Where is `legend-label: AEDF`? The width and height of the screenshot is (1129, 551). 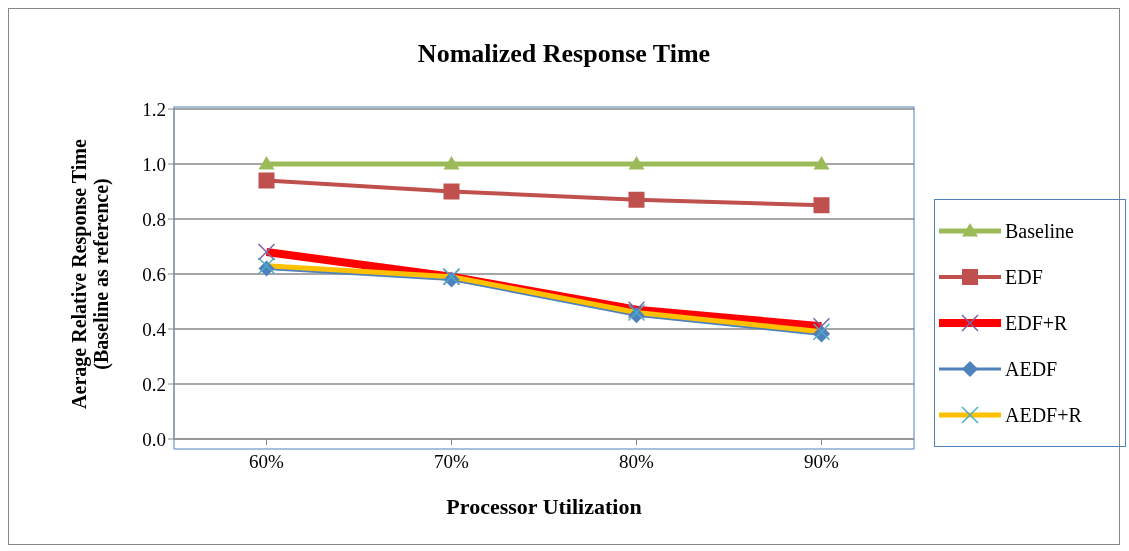 legend-label: AEDF is located at coordinates (1031, 369).